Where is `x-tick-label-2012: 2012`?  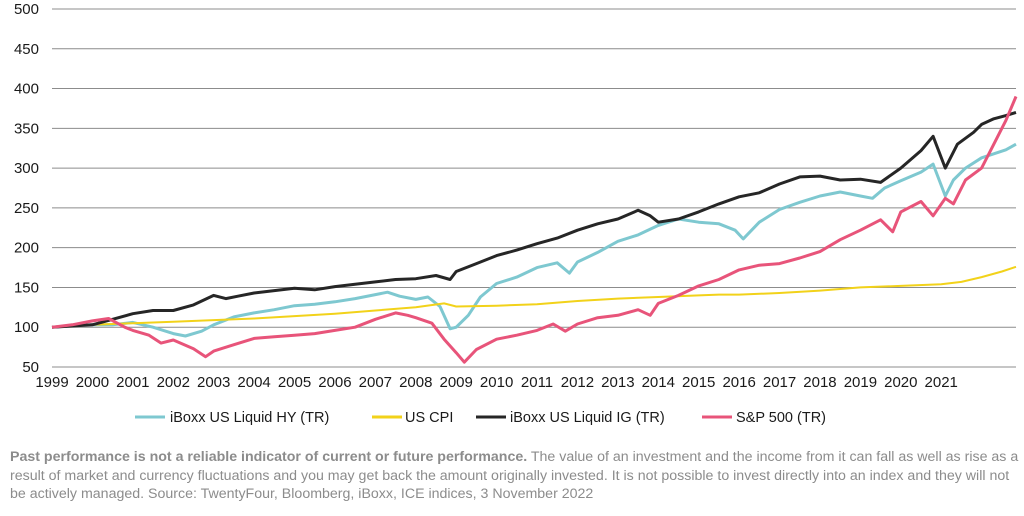 x-tick-label-2012: 2012 is located at coordinates (577, 382).